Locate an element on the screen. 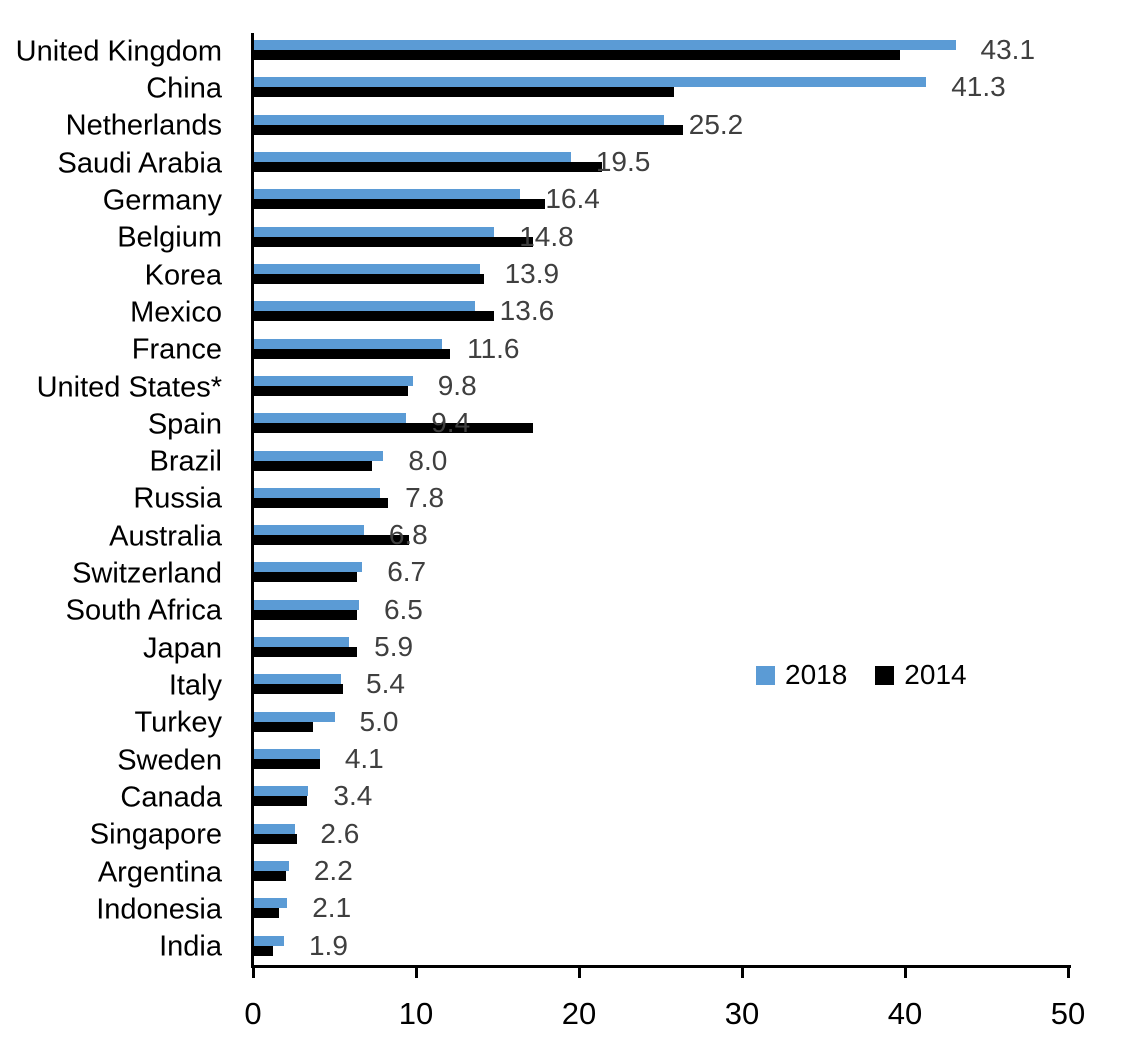 The image size is (1123, 1041). chart-row: Belgium 14.8 is located at coordinates (561, 238).